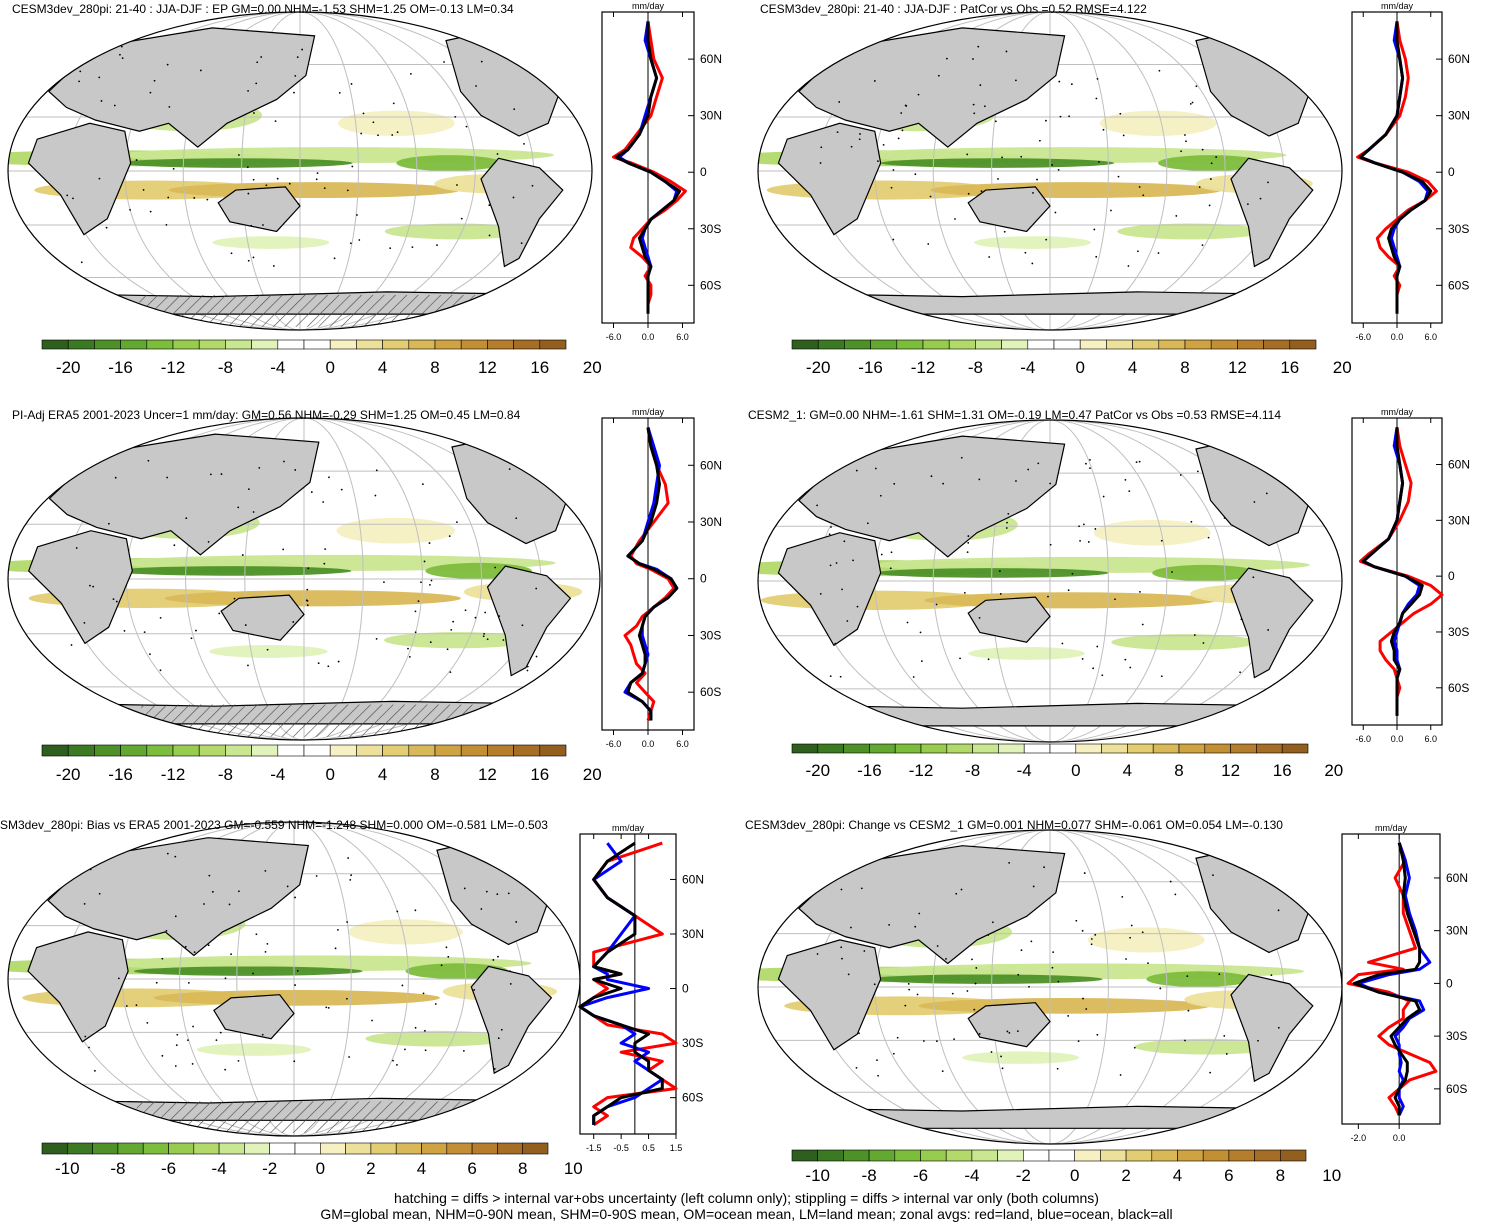  I want to click on zonal-series-blue, so click(651, 574).